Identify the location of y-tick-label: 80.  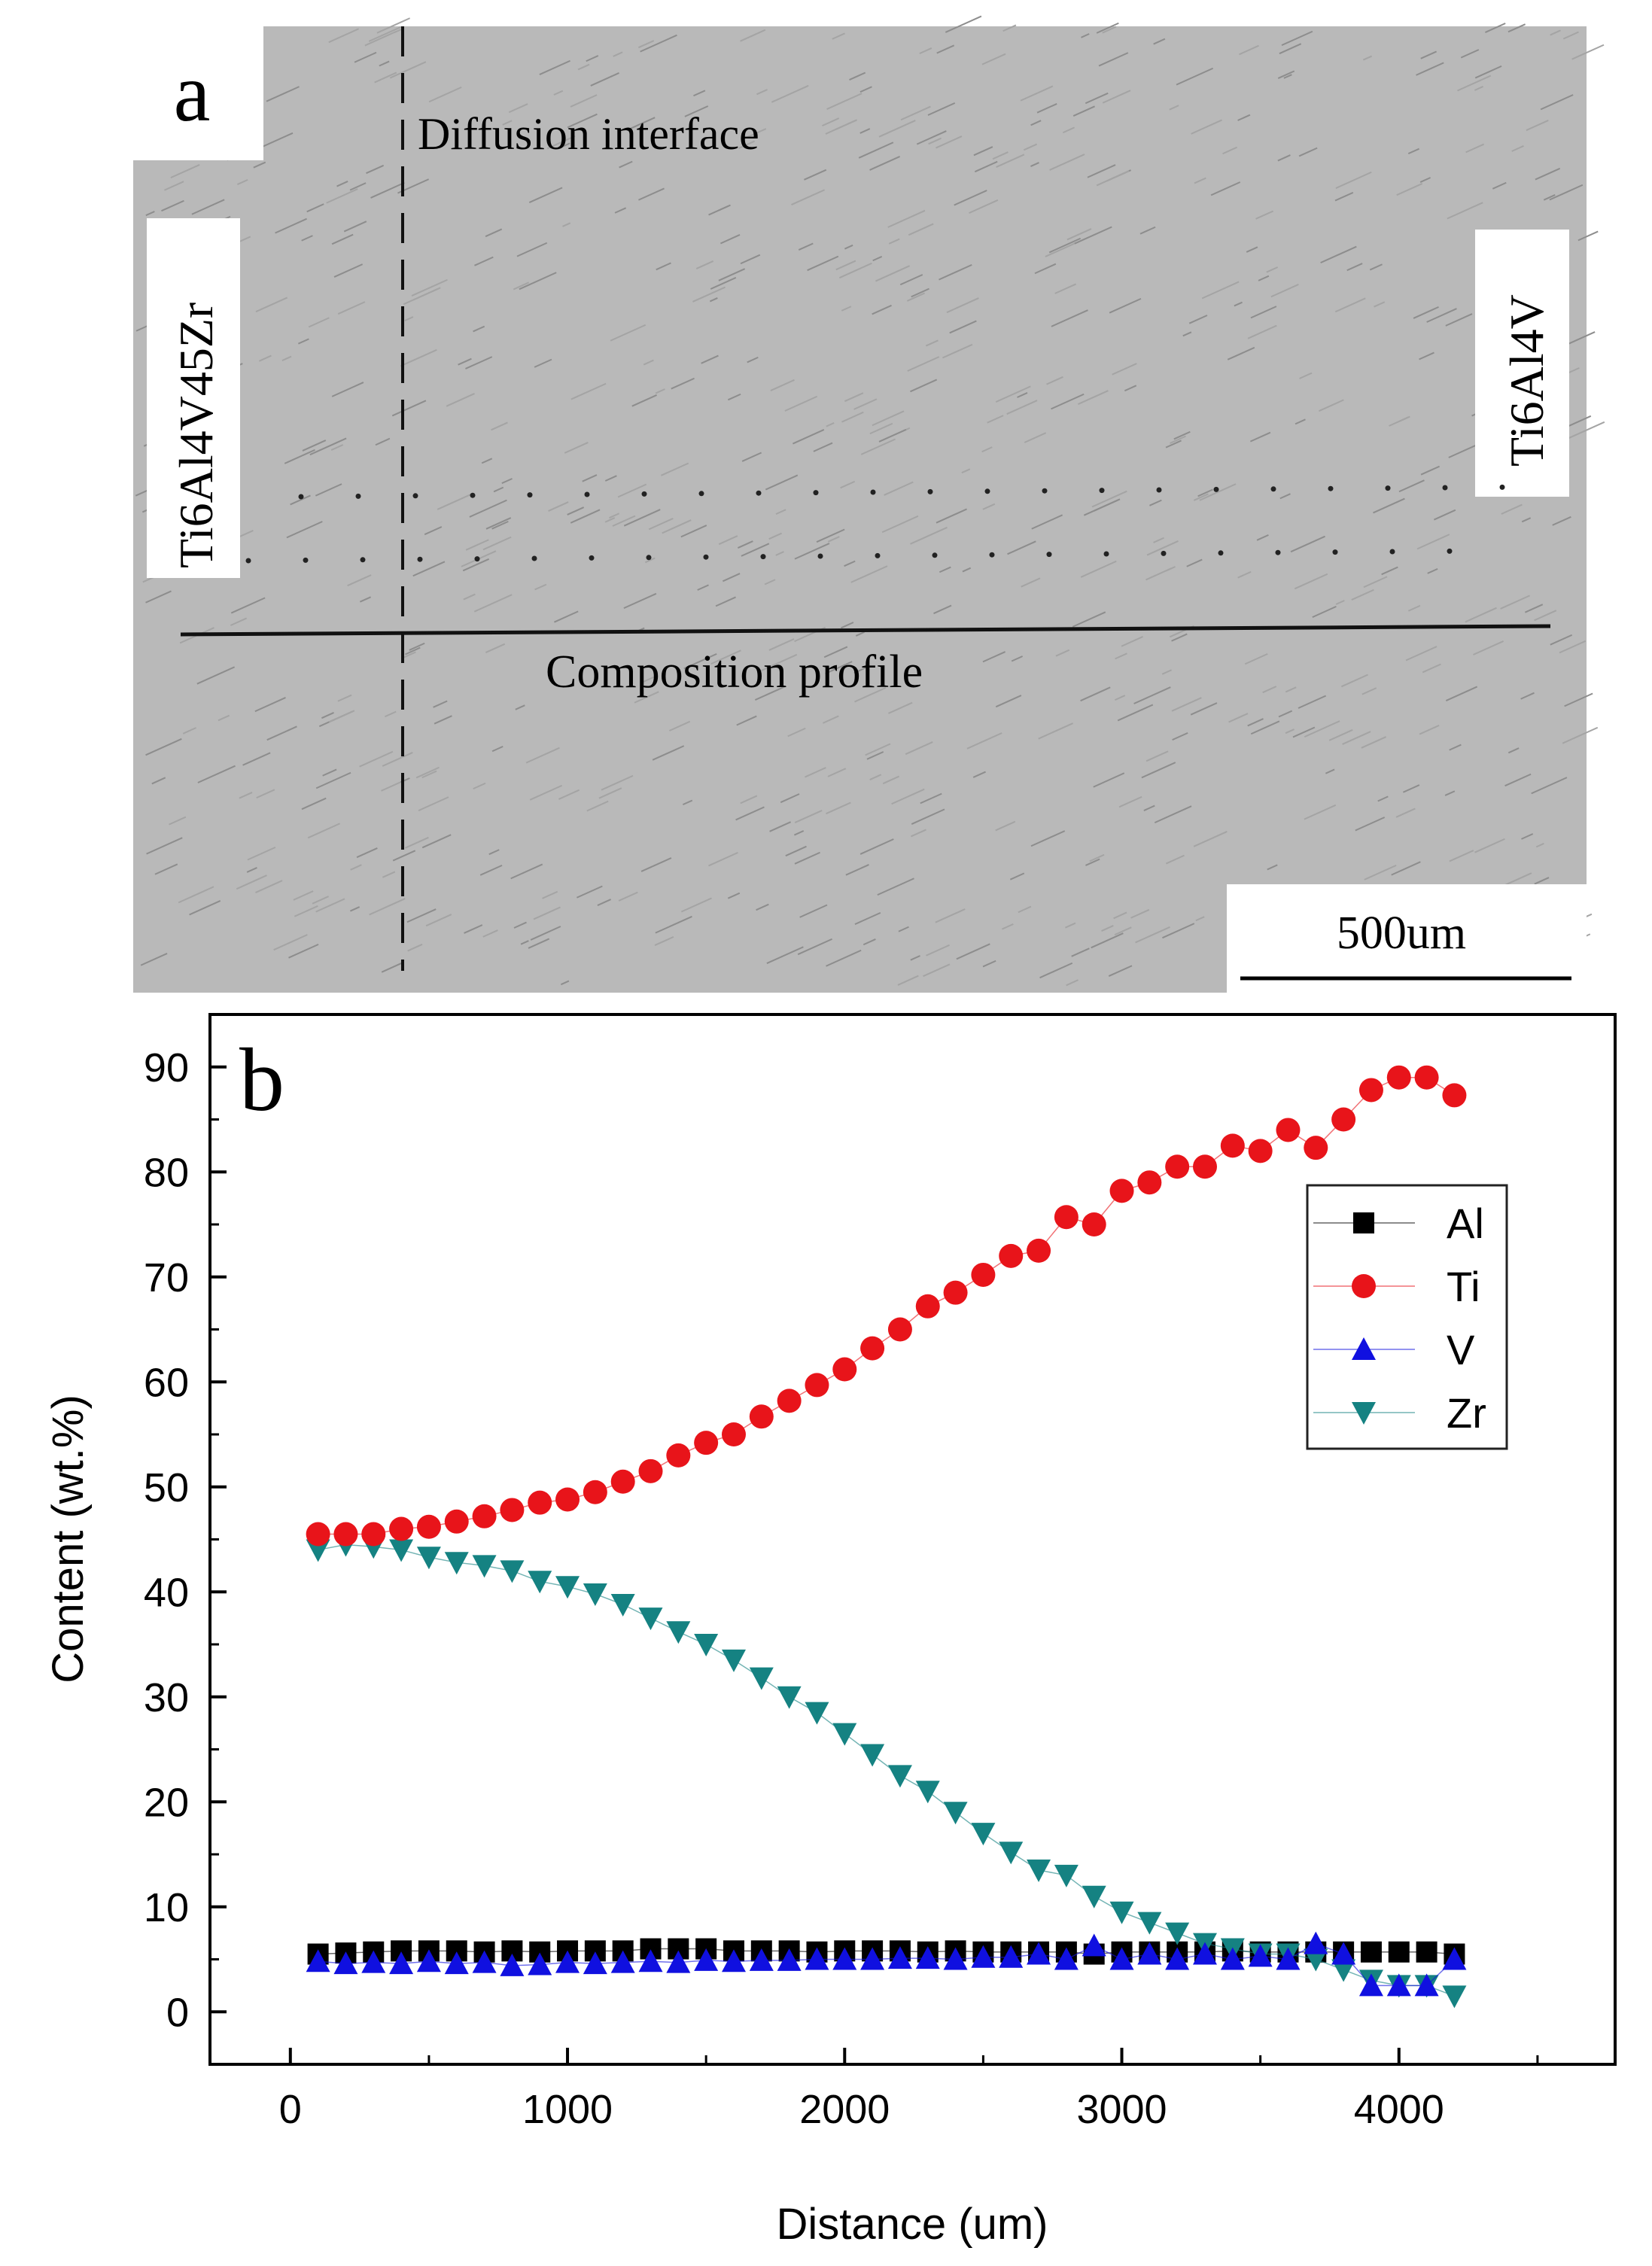
(166, 1172).